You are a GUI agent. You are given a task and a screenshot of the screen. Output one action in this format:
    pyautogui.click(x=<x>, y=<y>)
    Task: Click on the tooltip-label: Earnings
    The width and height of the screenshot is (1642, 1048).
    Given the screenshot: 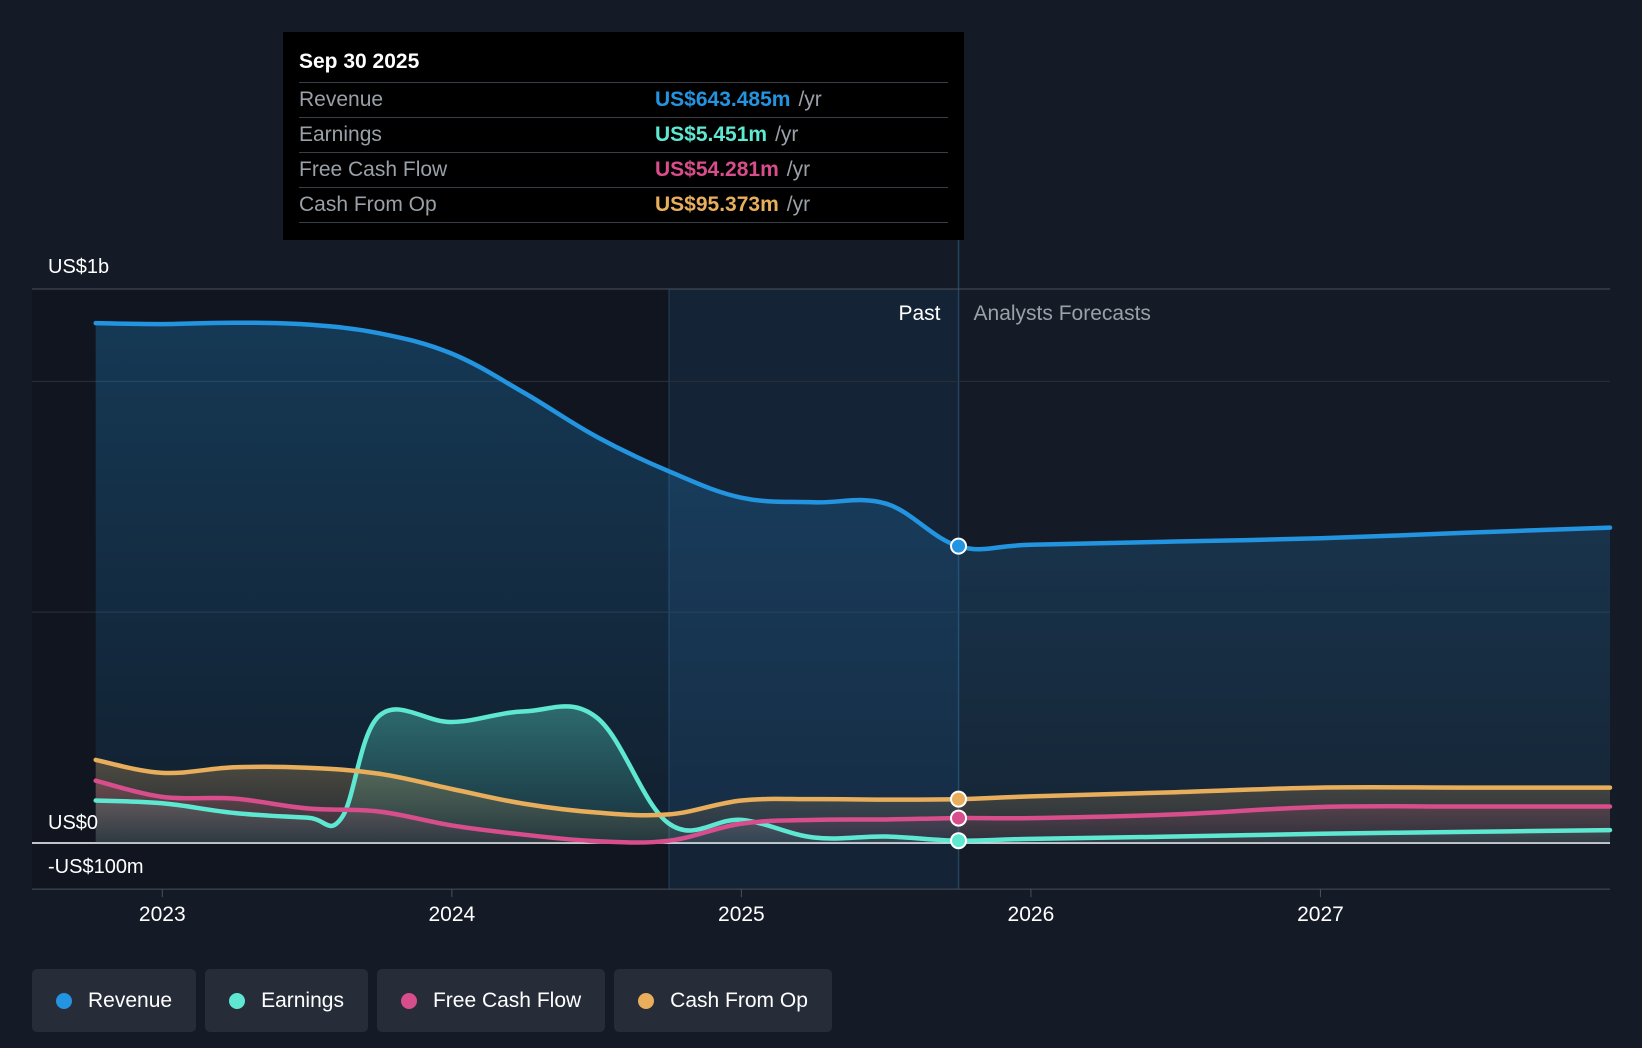 What is the action you would take?
    pyautogui.click(x=340, y=134)
    